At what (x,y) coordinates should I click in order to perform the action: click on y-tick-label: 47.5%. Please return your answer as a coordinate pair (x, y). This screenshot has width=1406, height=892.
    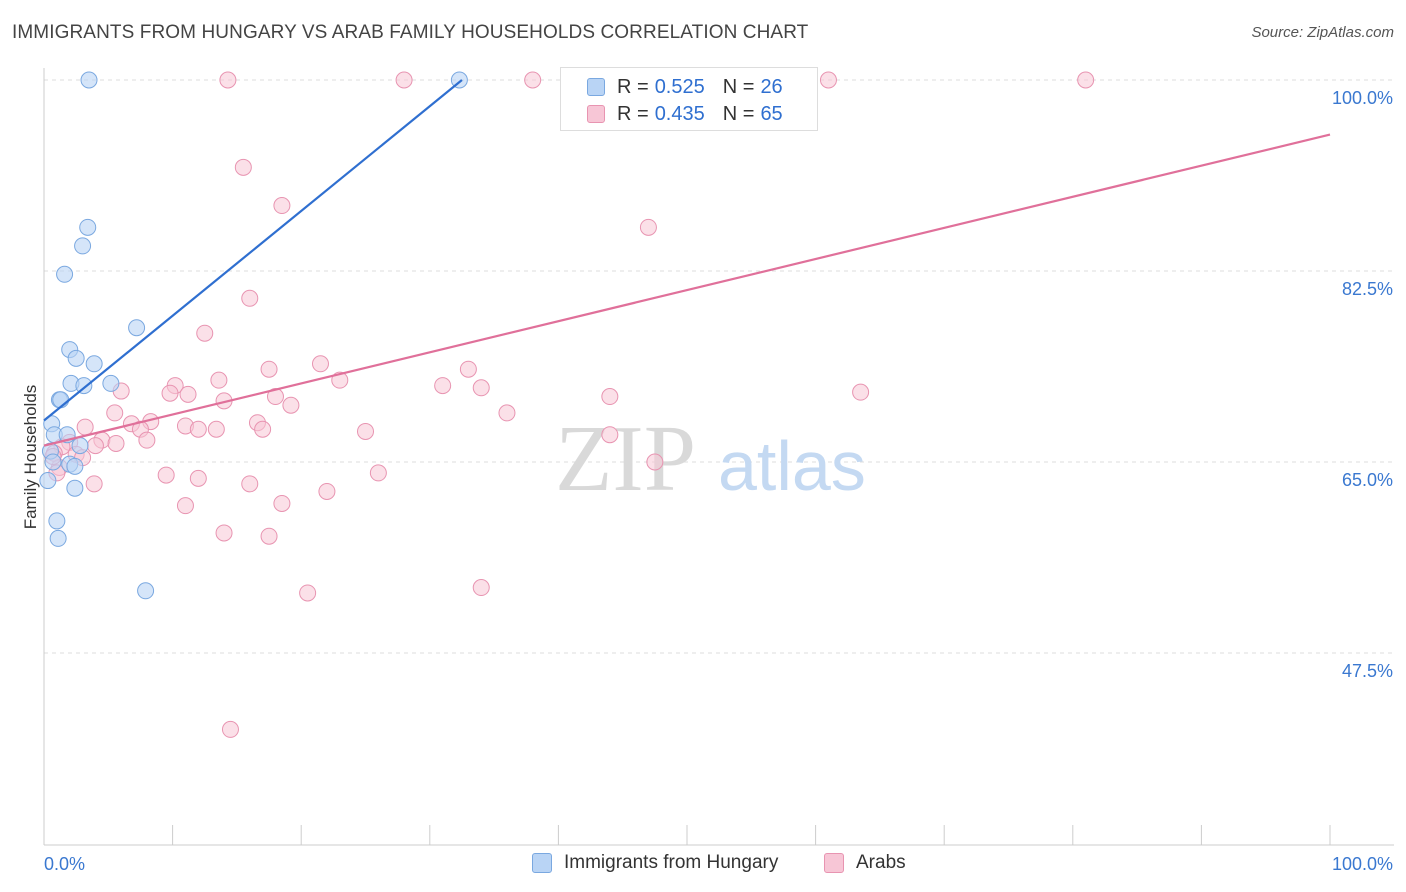
    Looking at the image, I should click on (1367, 671).